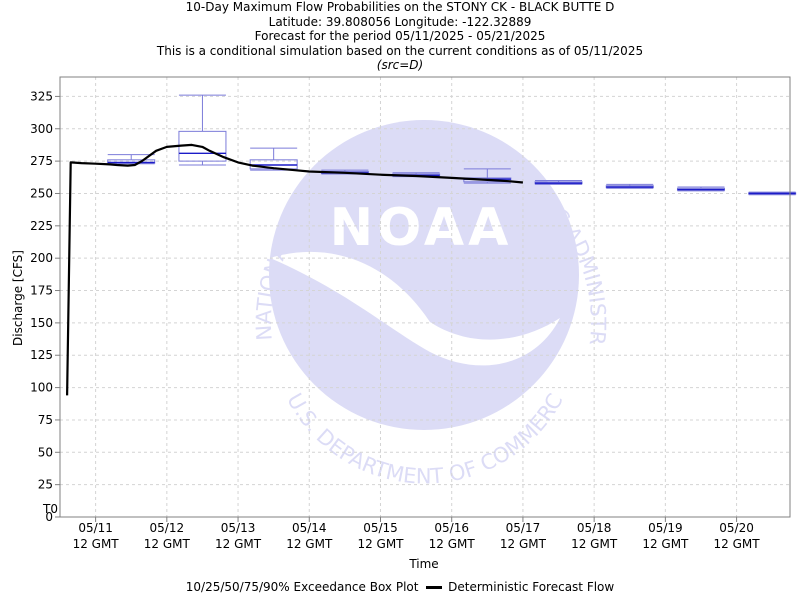 This screenshot has height=600, width=800. I want to click on x-tick-label-date: 05/17, so click(523, 528).